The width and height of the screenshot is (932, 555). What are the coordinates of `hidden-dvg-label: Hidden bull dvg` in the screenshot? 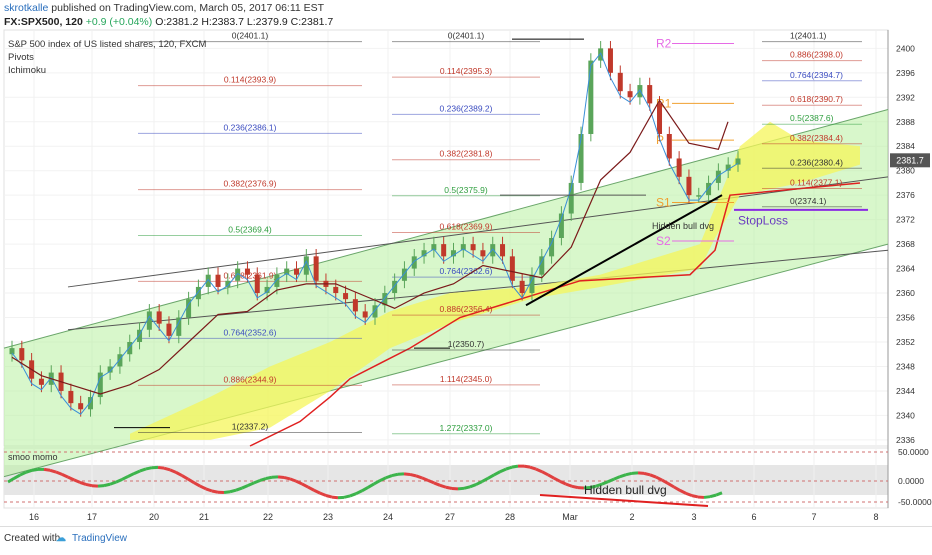 It's located at (683, 226).